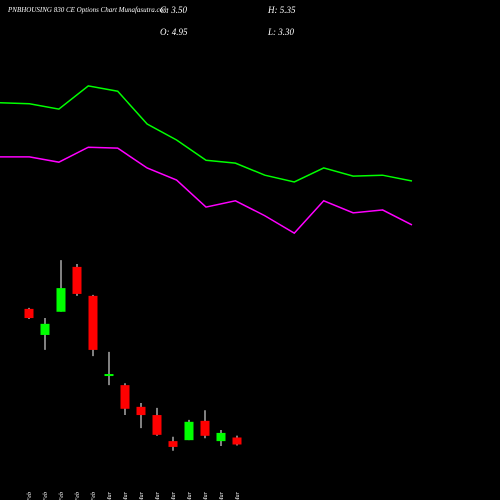 This screenshot has height=500, width=500. I want to click on x-tick-label: 26 Feb, so click(78, 496).